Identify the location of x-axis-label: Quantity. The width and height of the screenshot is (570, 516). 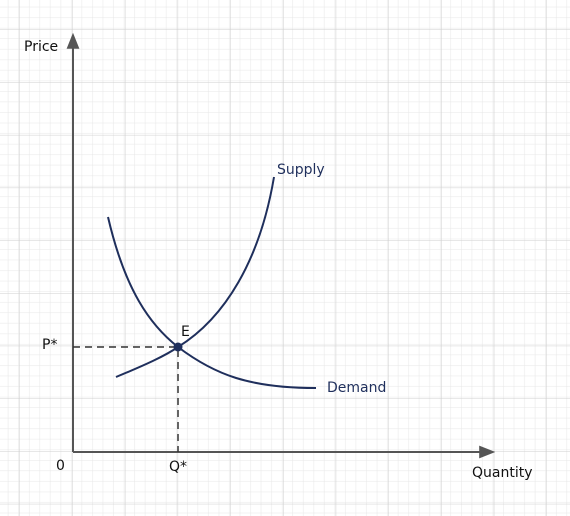
(502, 473).